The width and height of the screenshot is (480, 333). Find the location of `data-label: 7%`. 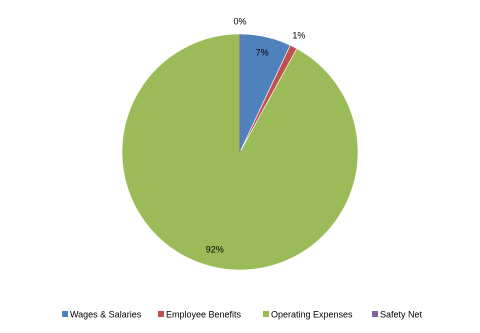

data-label: 7% is located at coordinates (262, 52).